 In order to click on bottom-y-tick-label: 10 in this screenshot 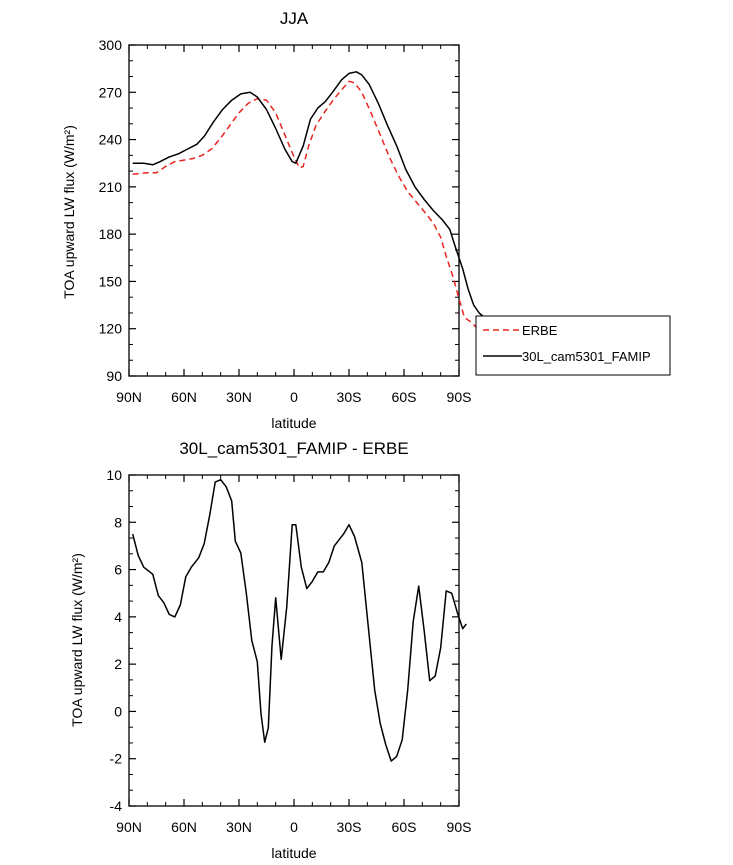, I will do `click(114, 475)`.